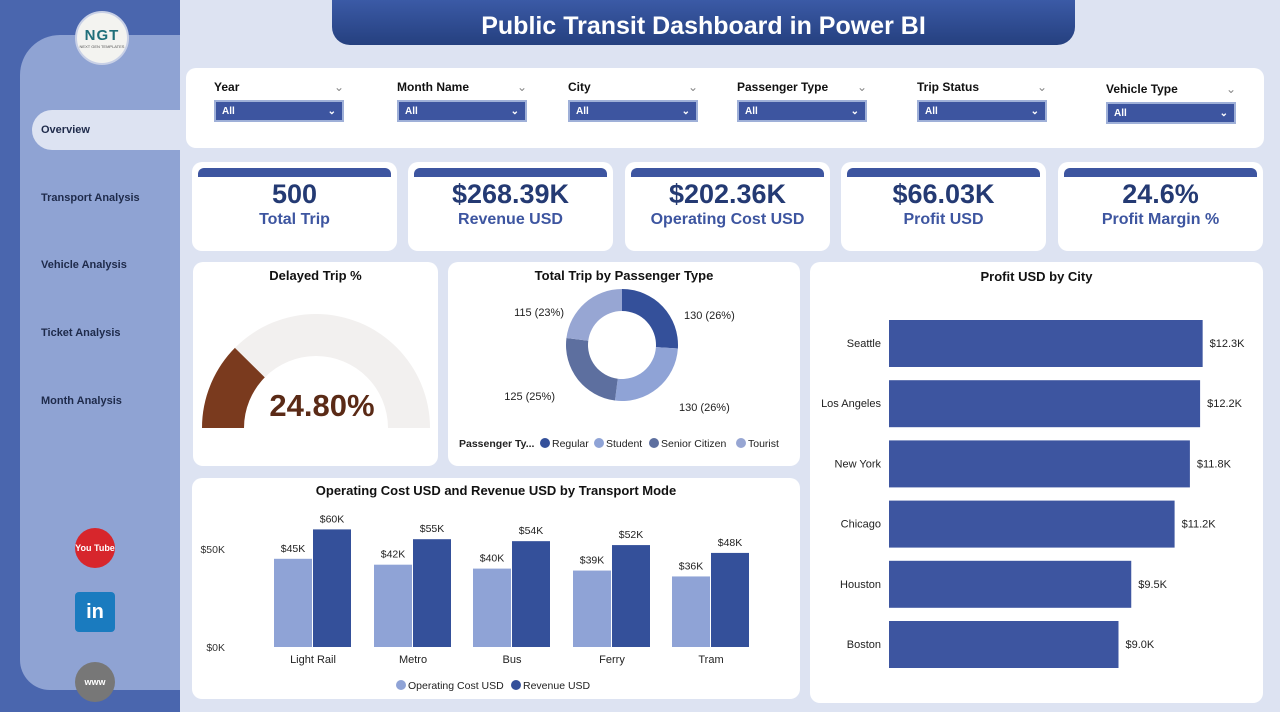  What do you see at coordinates (512, 660) in the screenshot?
I see `x-tick-label: Bus` at bounding box center [512, 660].